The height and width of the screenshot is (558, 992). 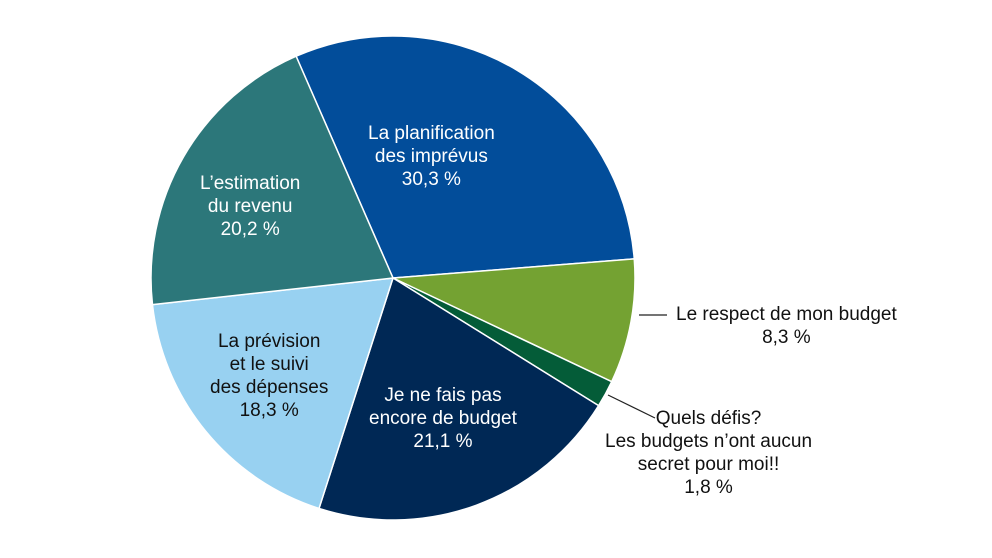 I want to click on label-line: Les budgets n’ont aucun, so click(x=709, y=441).